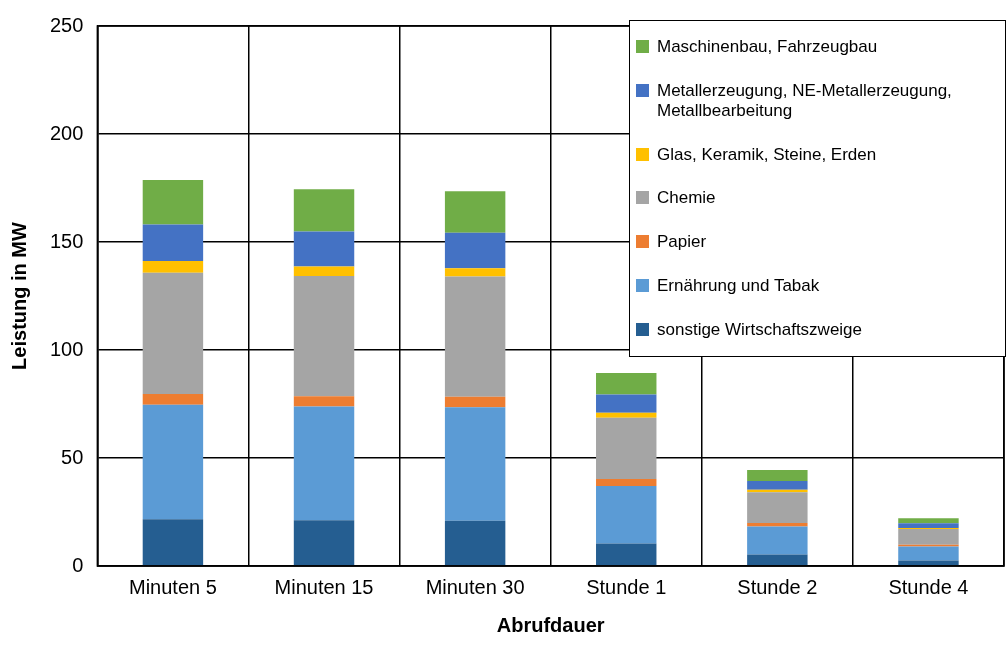 The width and height of the screenshot is (1006, 646). Describe the element at coordinates (760, 329) in the screenshot. I see `legend-label: sonstige Wirtschaftszweige` at that location.